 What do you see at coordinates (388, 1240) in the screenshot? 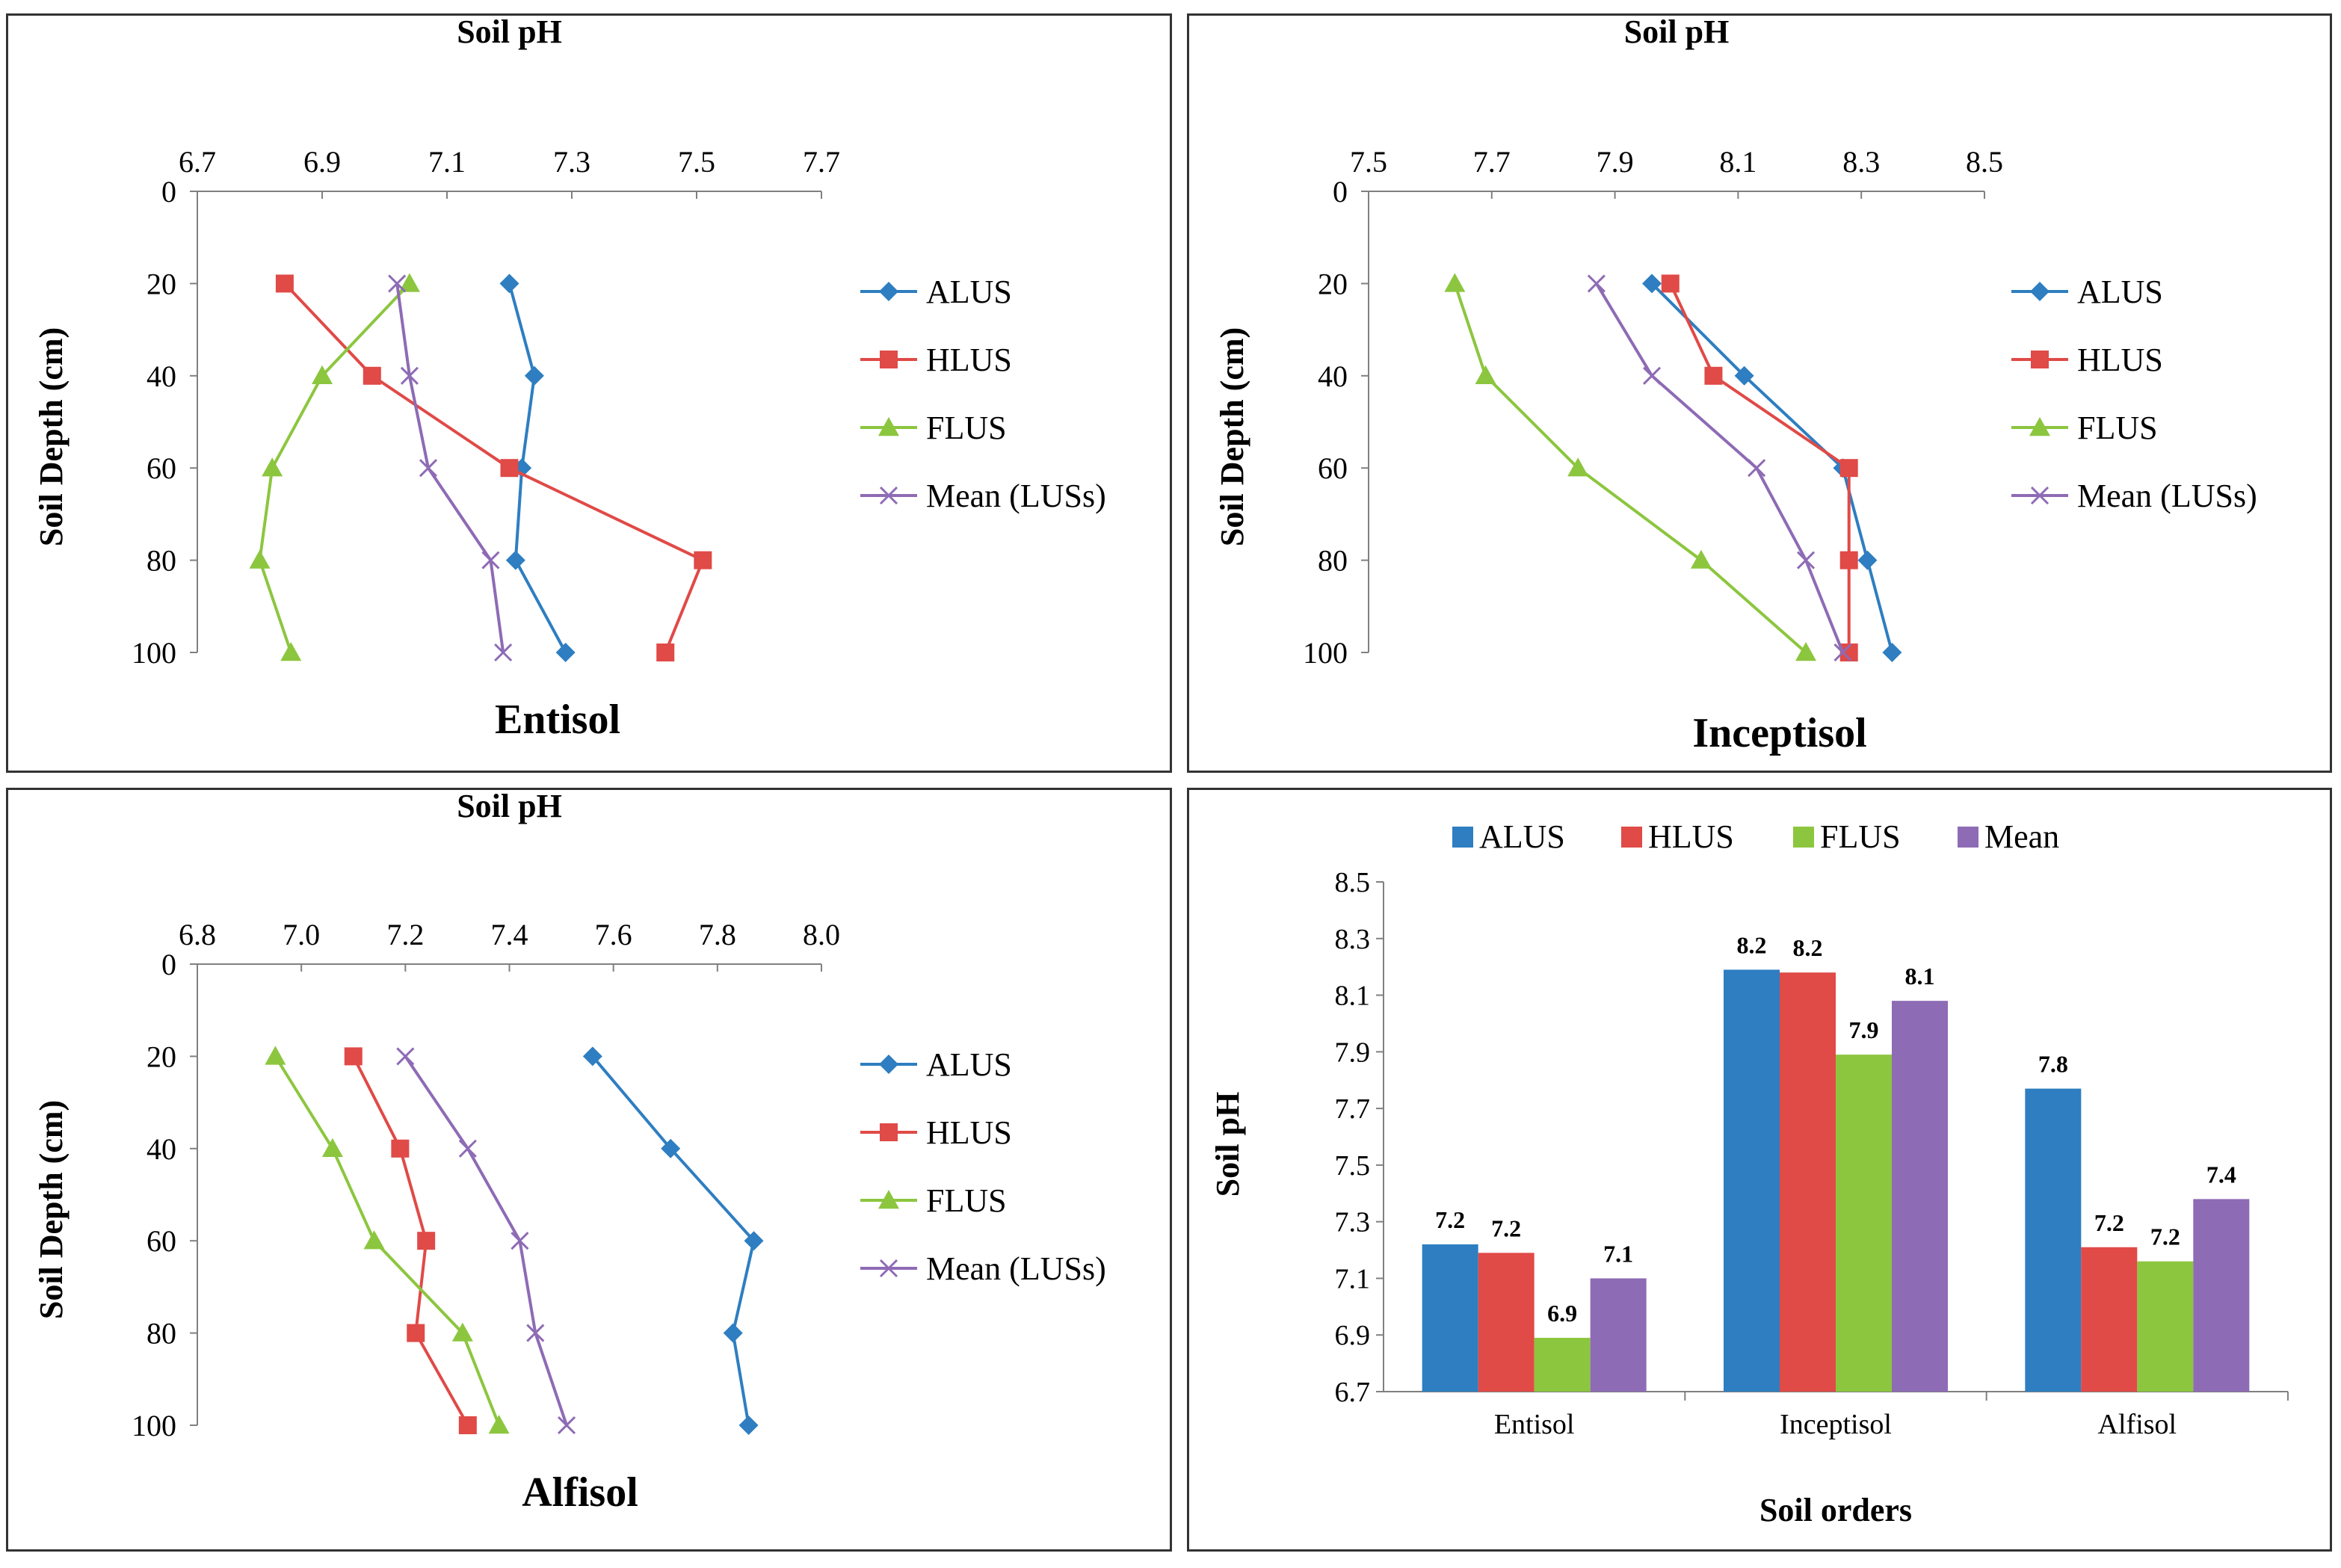
I see `alfisol-series-flus-line` at bounding box center [388, 1240].